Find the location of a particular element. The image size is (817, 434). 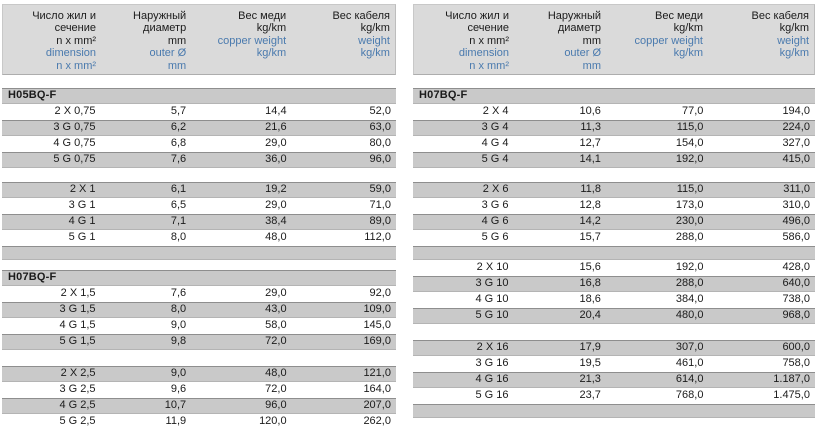

copper-weight-cell: 21,6 is located at coordinates (276, 127).